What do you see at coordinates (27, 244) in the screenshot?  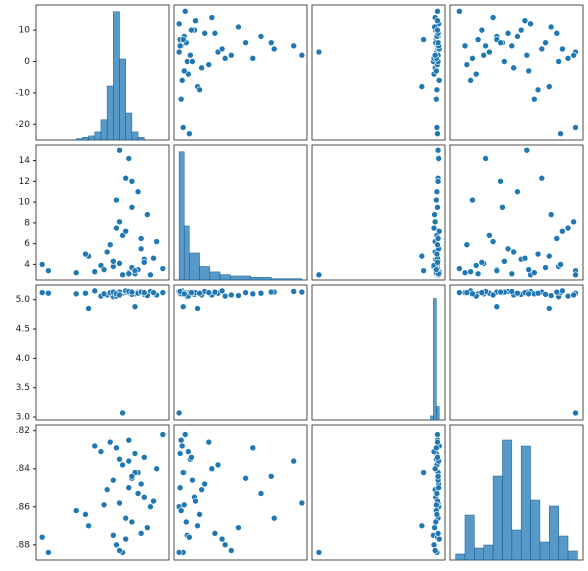 I see `y-tick-label: 6` at bounding box center [27, 244].